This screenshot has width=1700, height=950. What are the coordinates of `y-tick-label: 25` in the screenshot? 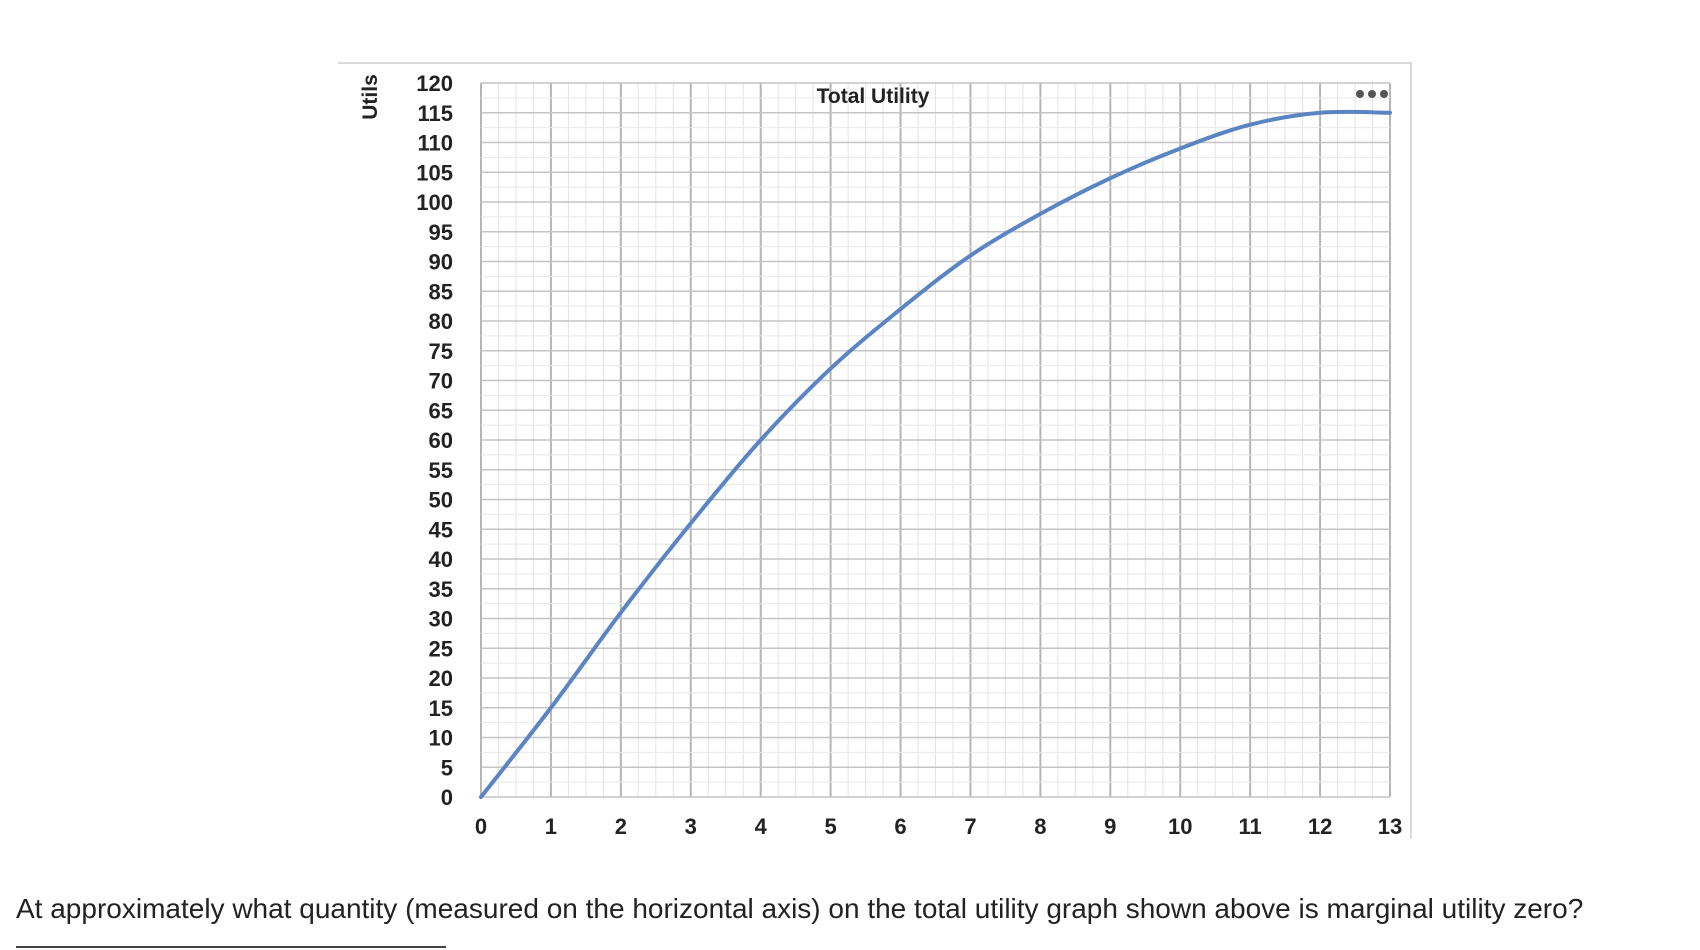 It's located at (441, 648).